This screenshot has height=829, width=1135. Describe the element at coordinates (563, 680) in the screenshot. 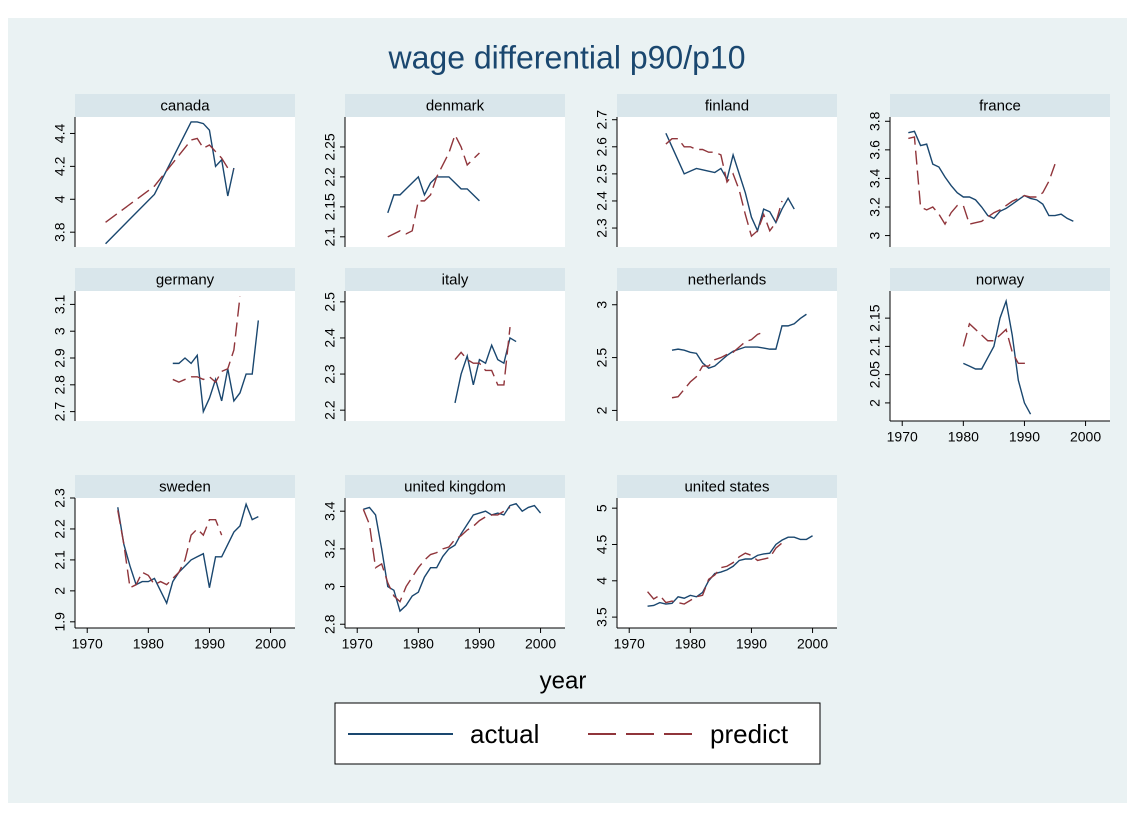

I see `x-axis-title: year` at that location.